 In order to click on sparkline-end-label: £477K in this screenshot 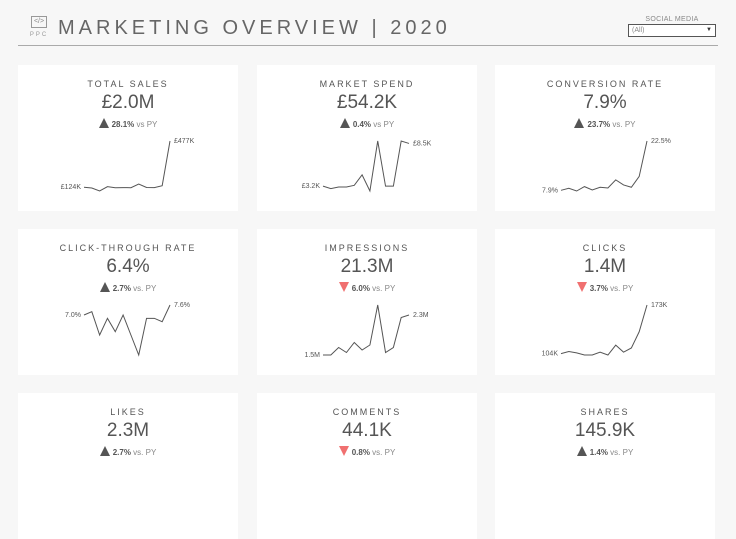, I will do `click(184, 141)`.